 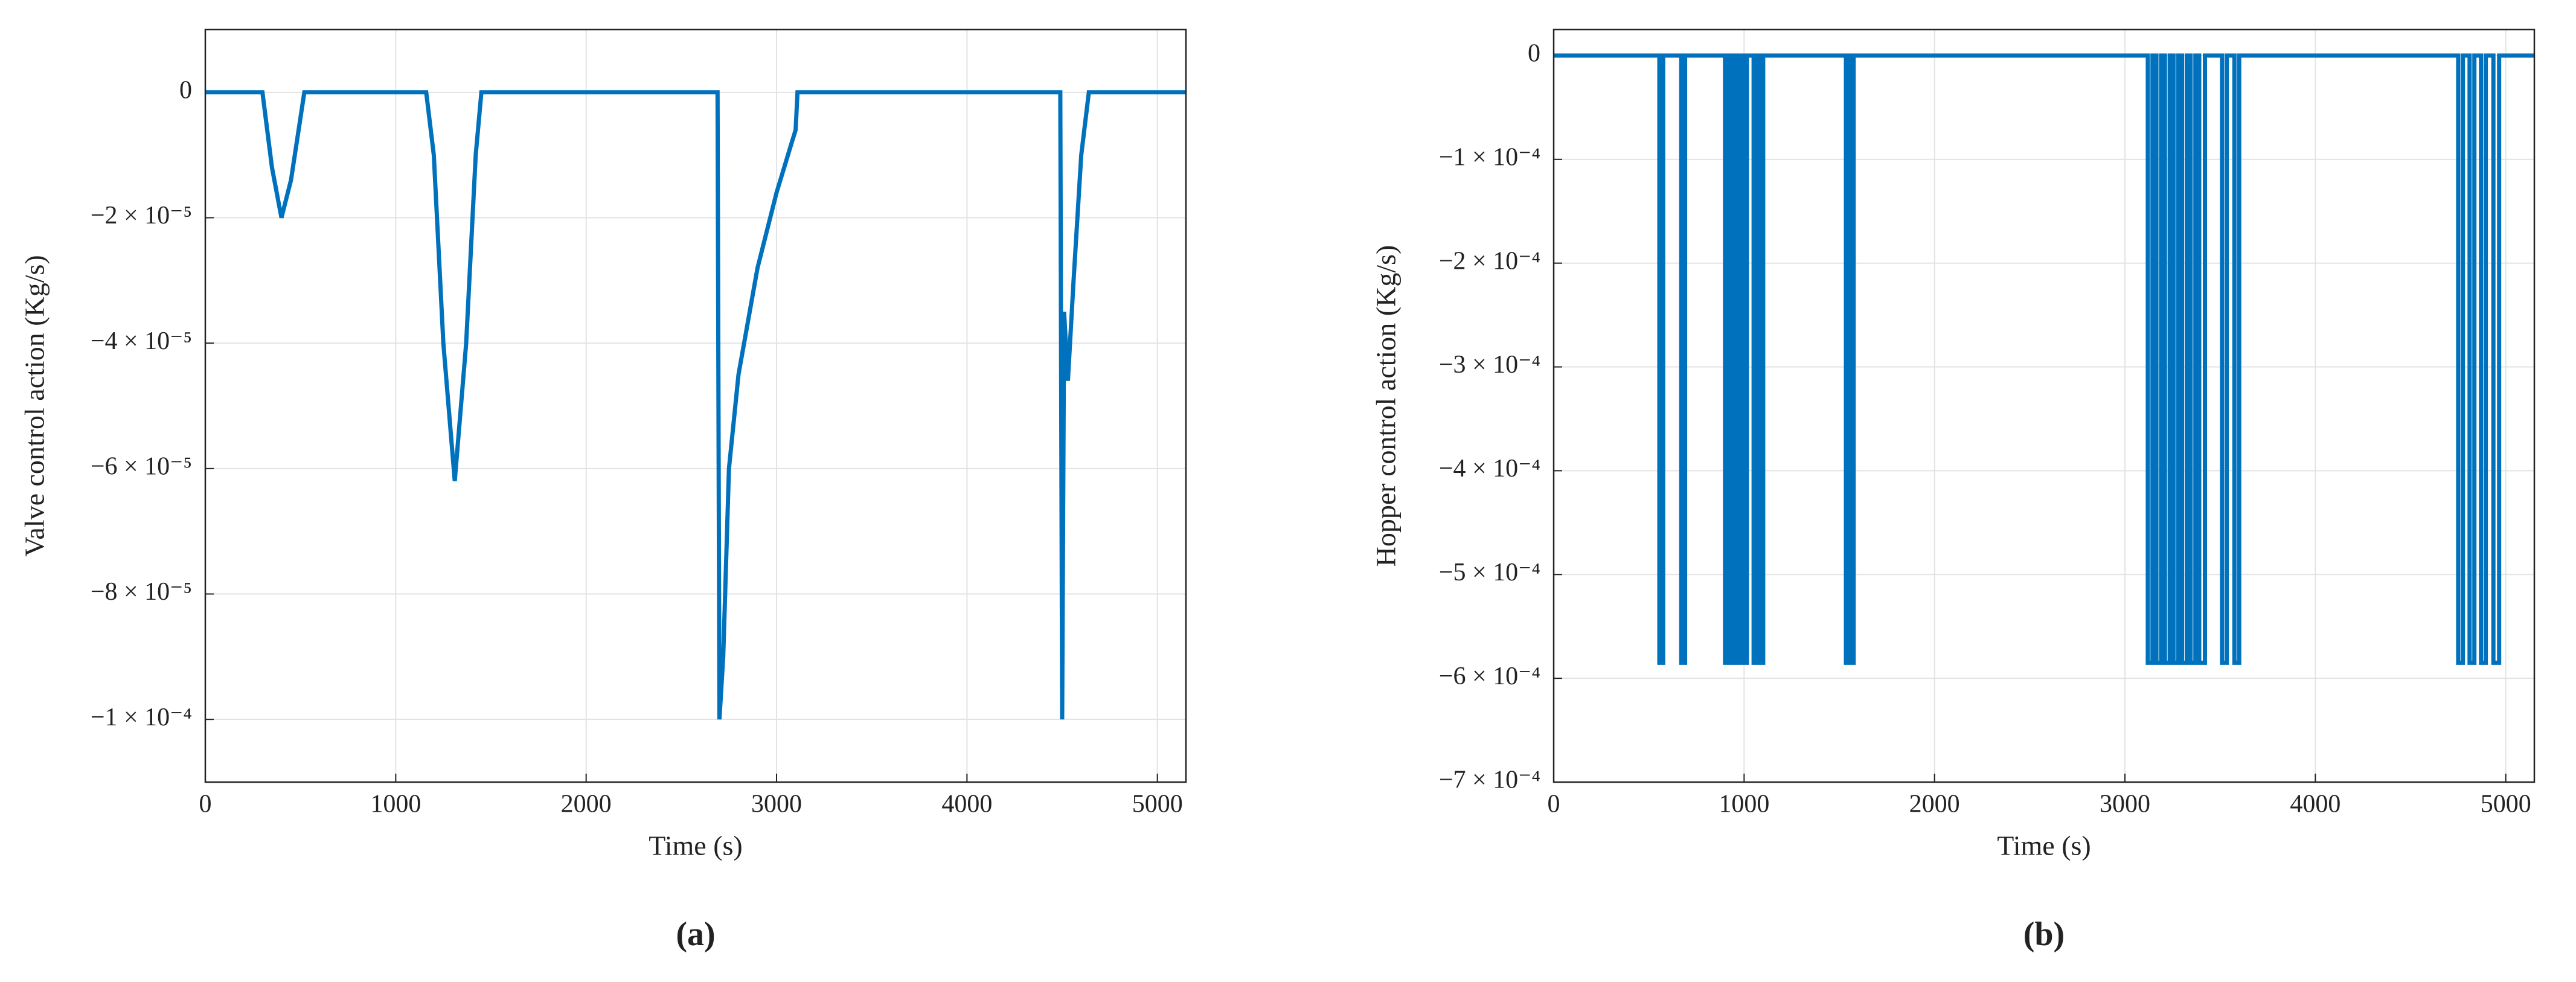 I want to click on y-tick-label: −7 × 10⁻⁴, so click(x=1489, y=780).